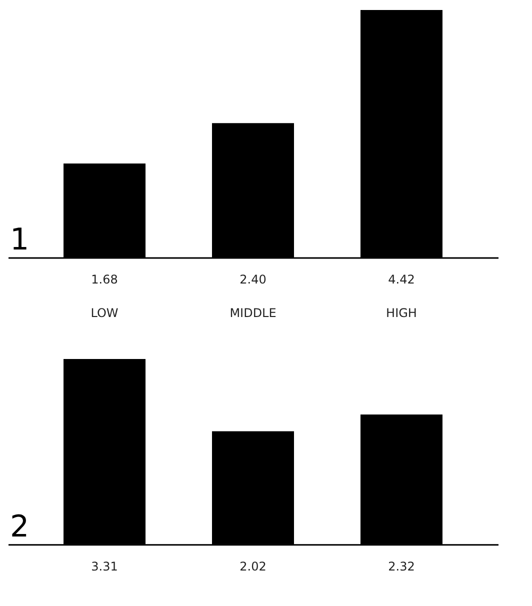  Describe the element at coordinates (401, 566) in the screenshot. I see `data-label: 2.32` at that location.